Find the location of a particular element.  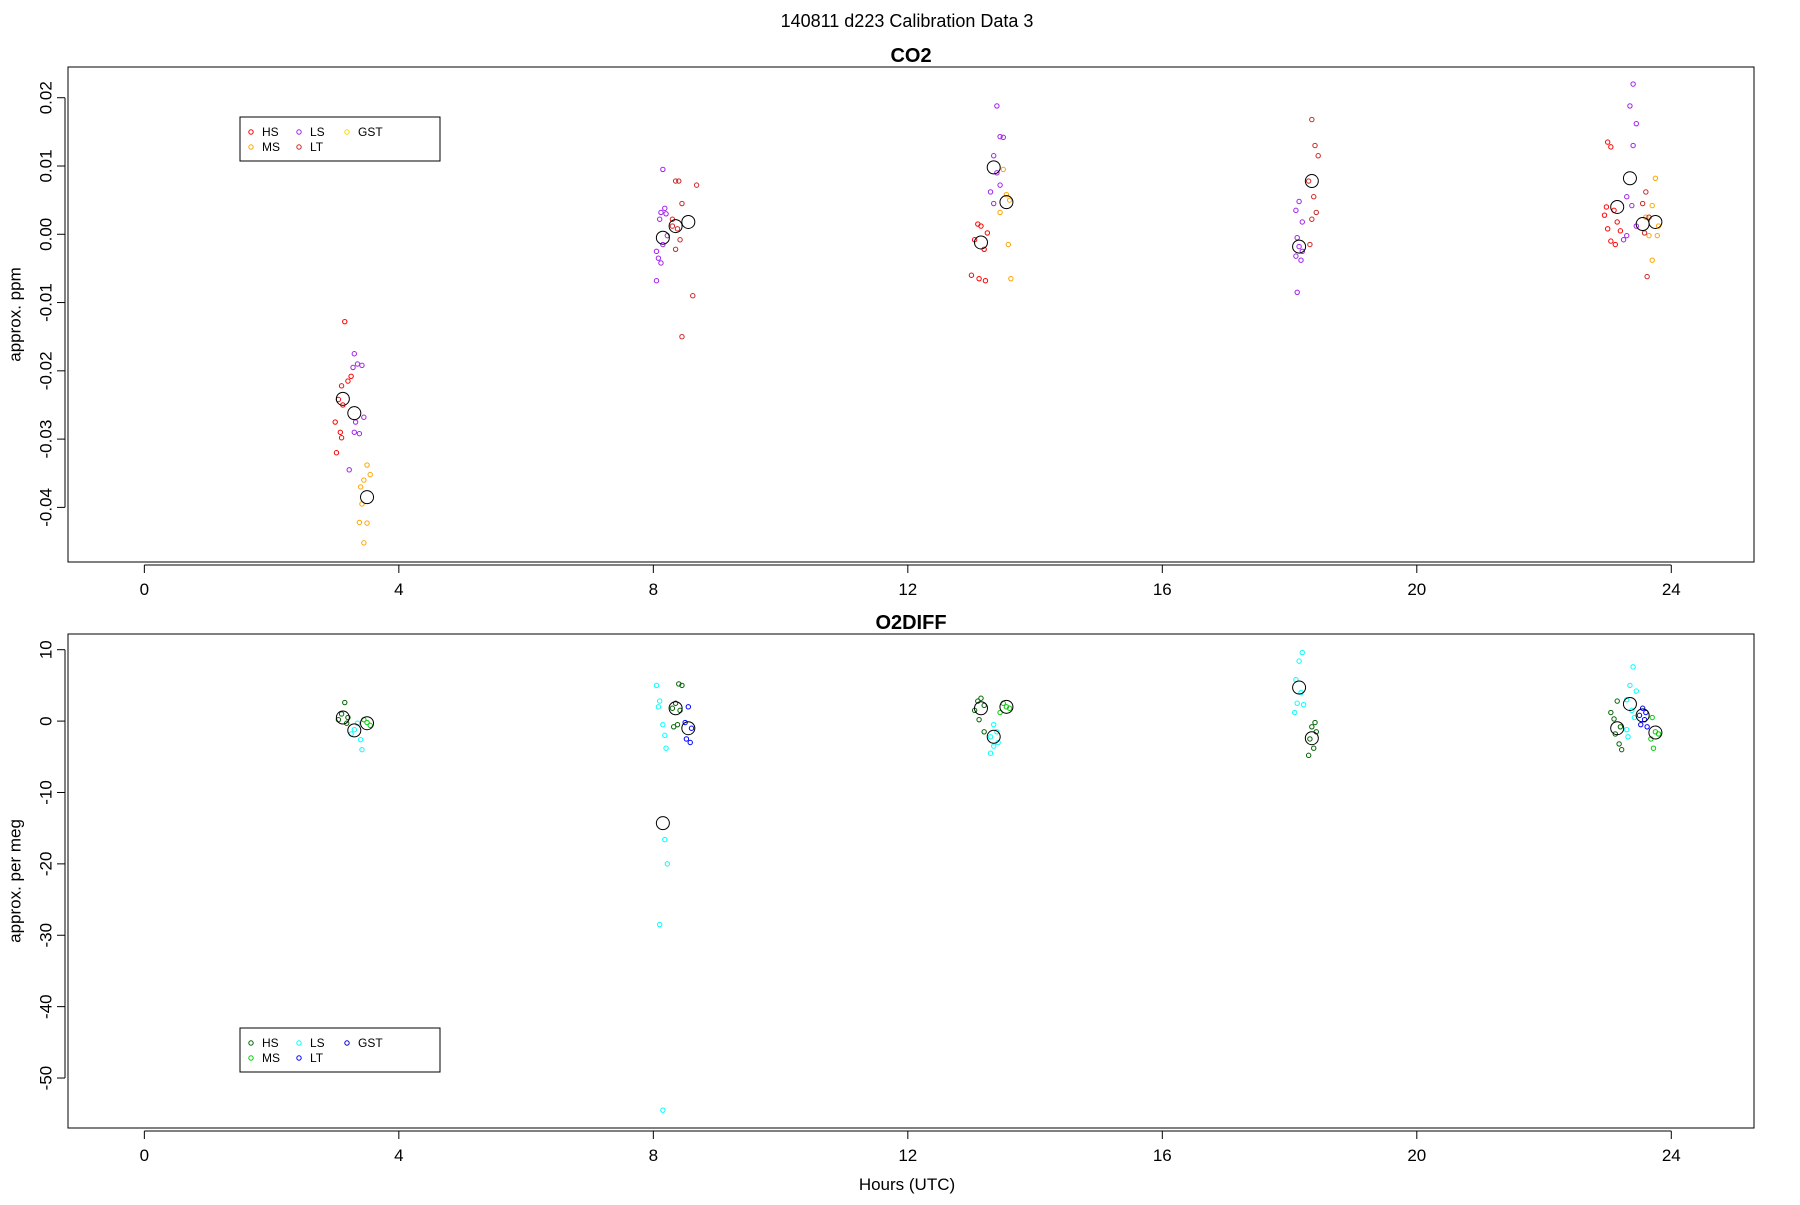

y-axis-label: approx. per meg is located at coordinates (14, 881).